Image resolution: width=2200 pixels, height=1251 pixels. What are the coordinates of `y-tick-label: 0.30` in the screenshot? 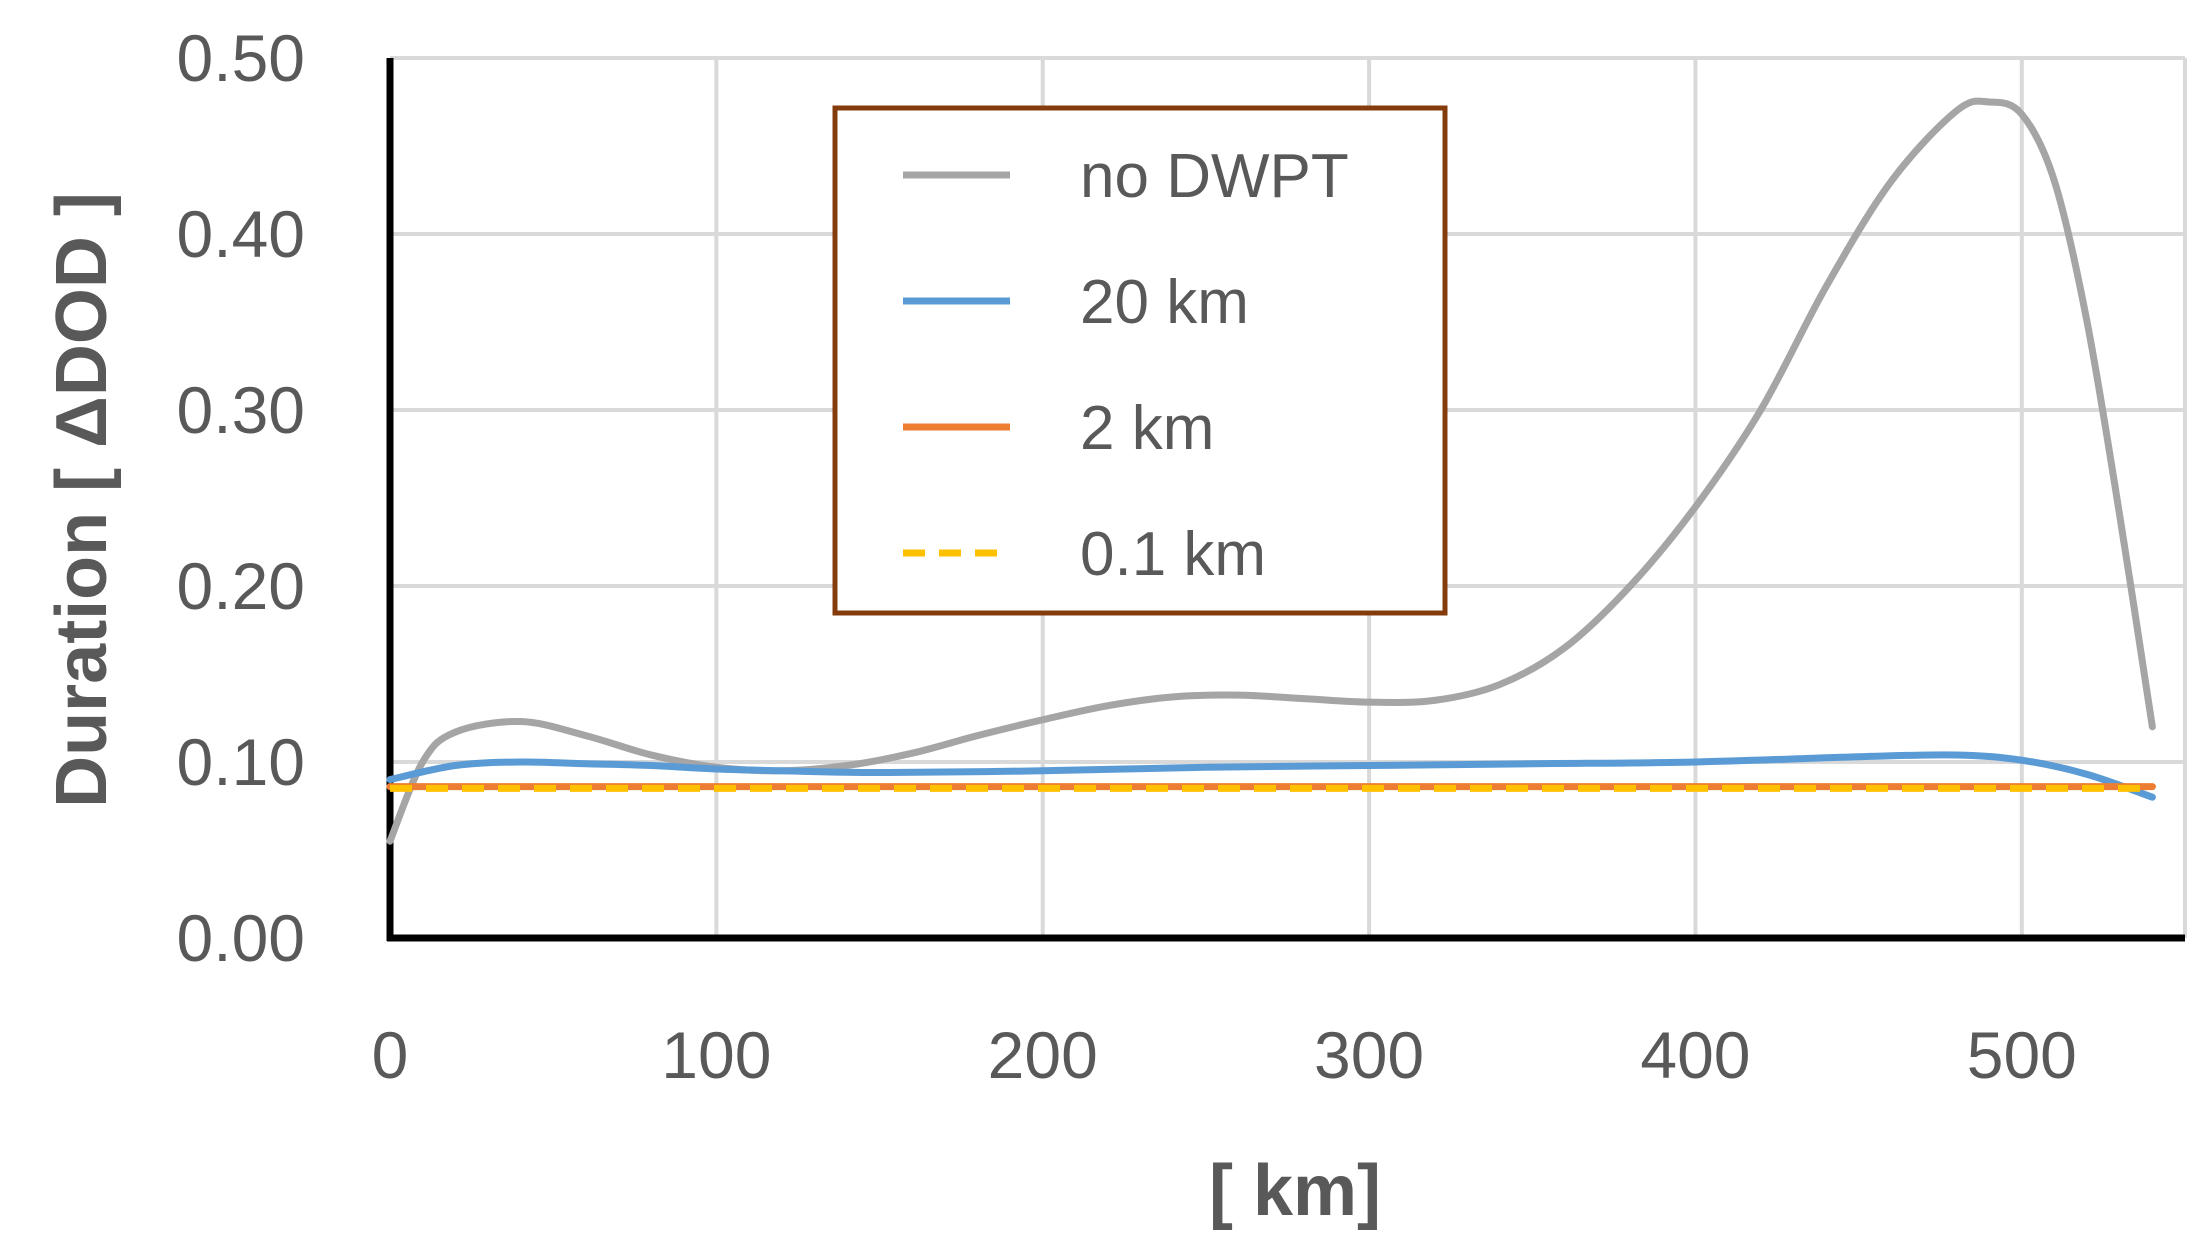 It's located at (241, 410).